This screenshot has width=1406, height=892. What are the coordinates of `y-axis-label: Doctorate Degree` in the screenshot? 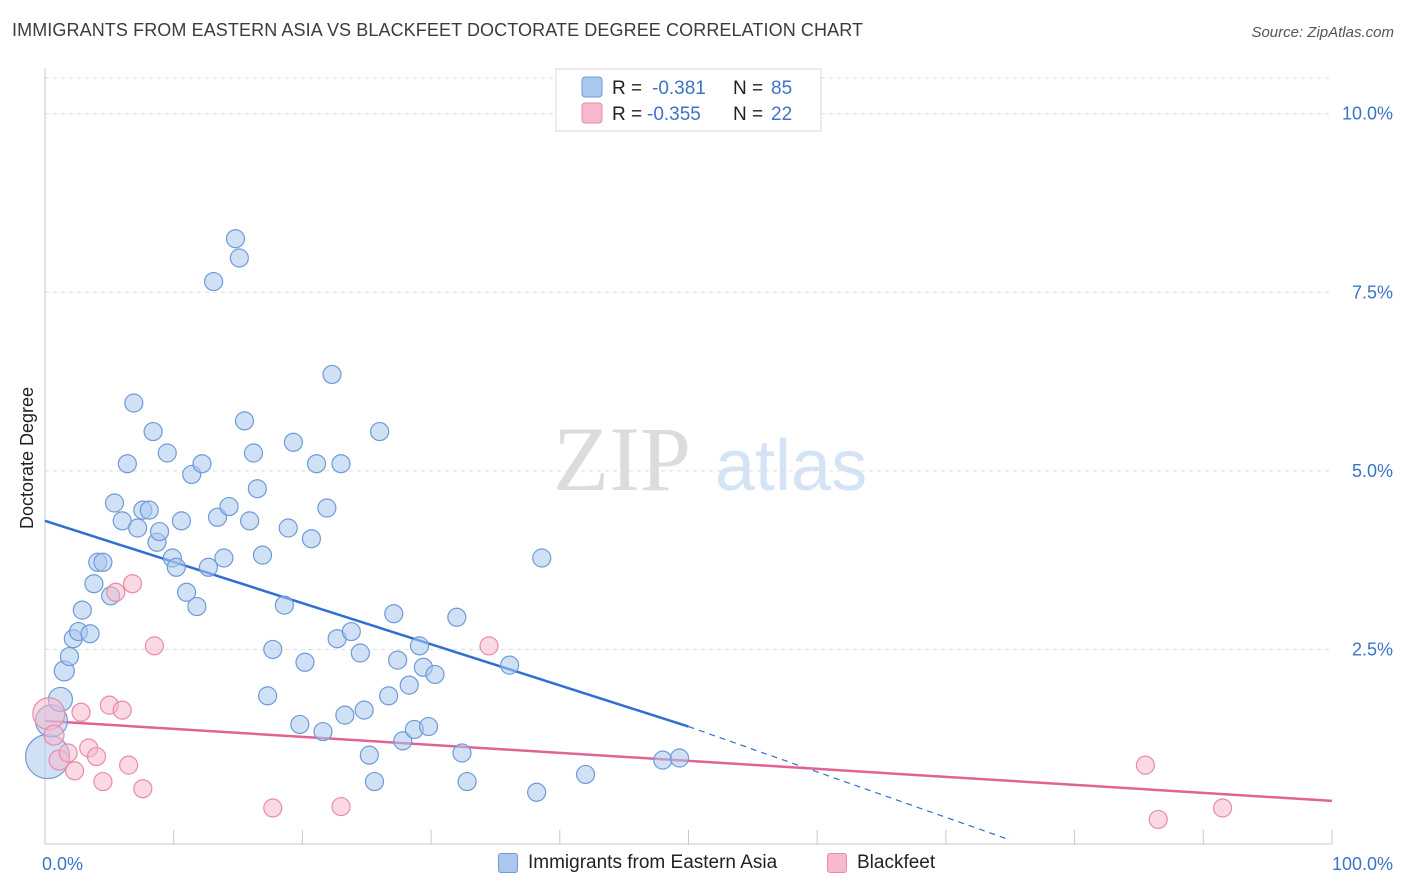 It's located at (27, 458).